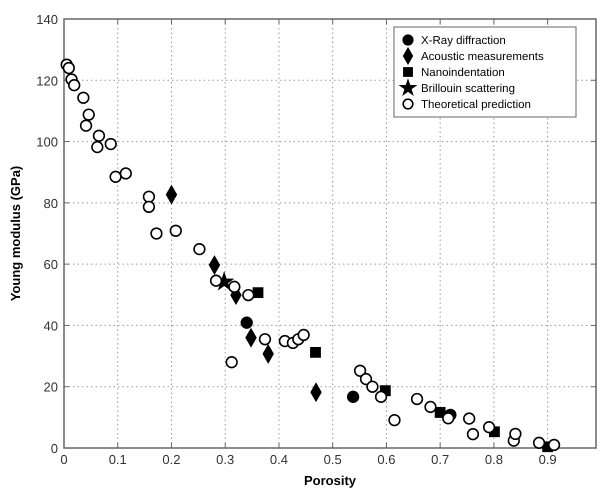 The image size is (600, 491). What do you see at coordinates (117, 459) in the screenshot?
I see `x-tick-label: 0.1` at bounding box center [117, 459].